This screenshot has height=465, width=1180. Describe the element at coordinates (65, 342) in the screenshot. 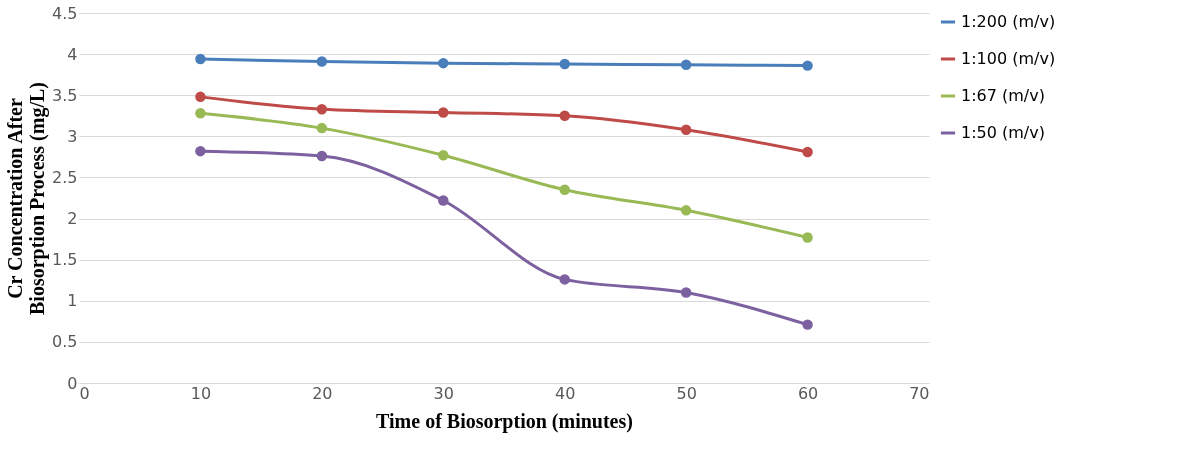

I see `y-tick-label: 0.5` at that location.